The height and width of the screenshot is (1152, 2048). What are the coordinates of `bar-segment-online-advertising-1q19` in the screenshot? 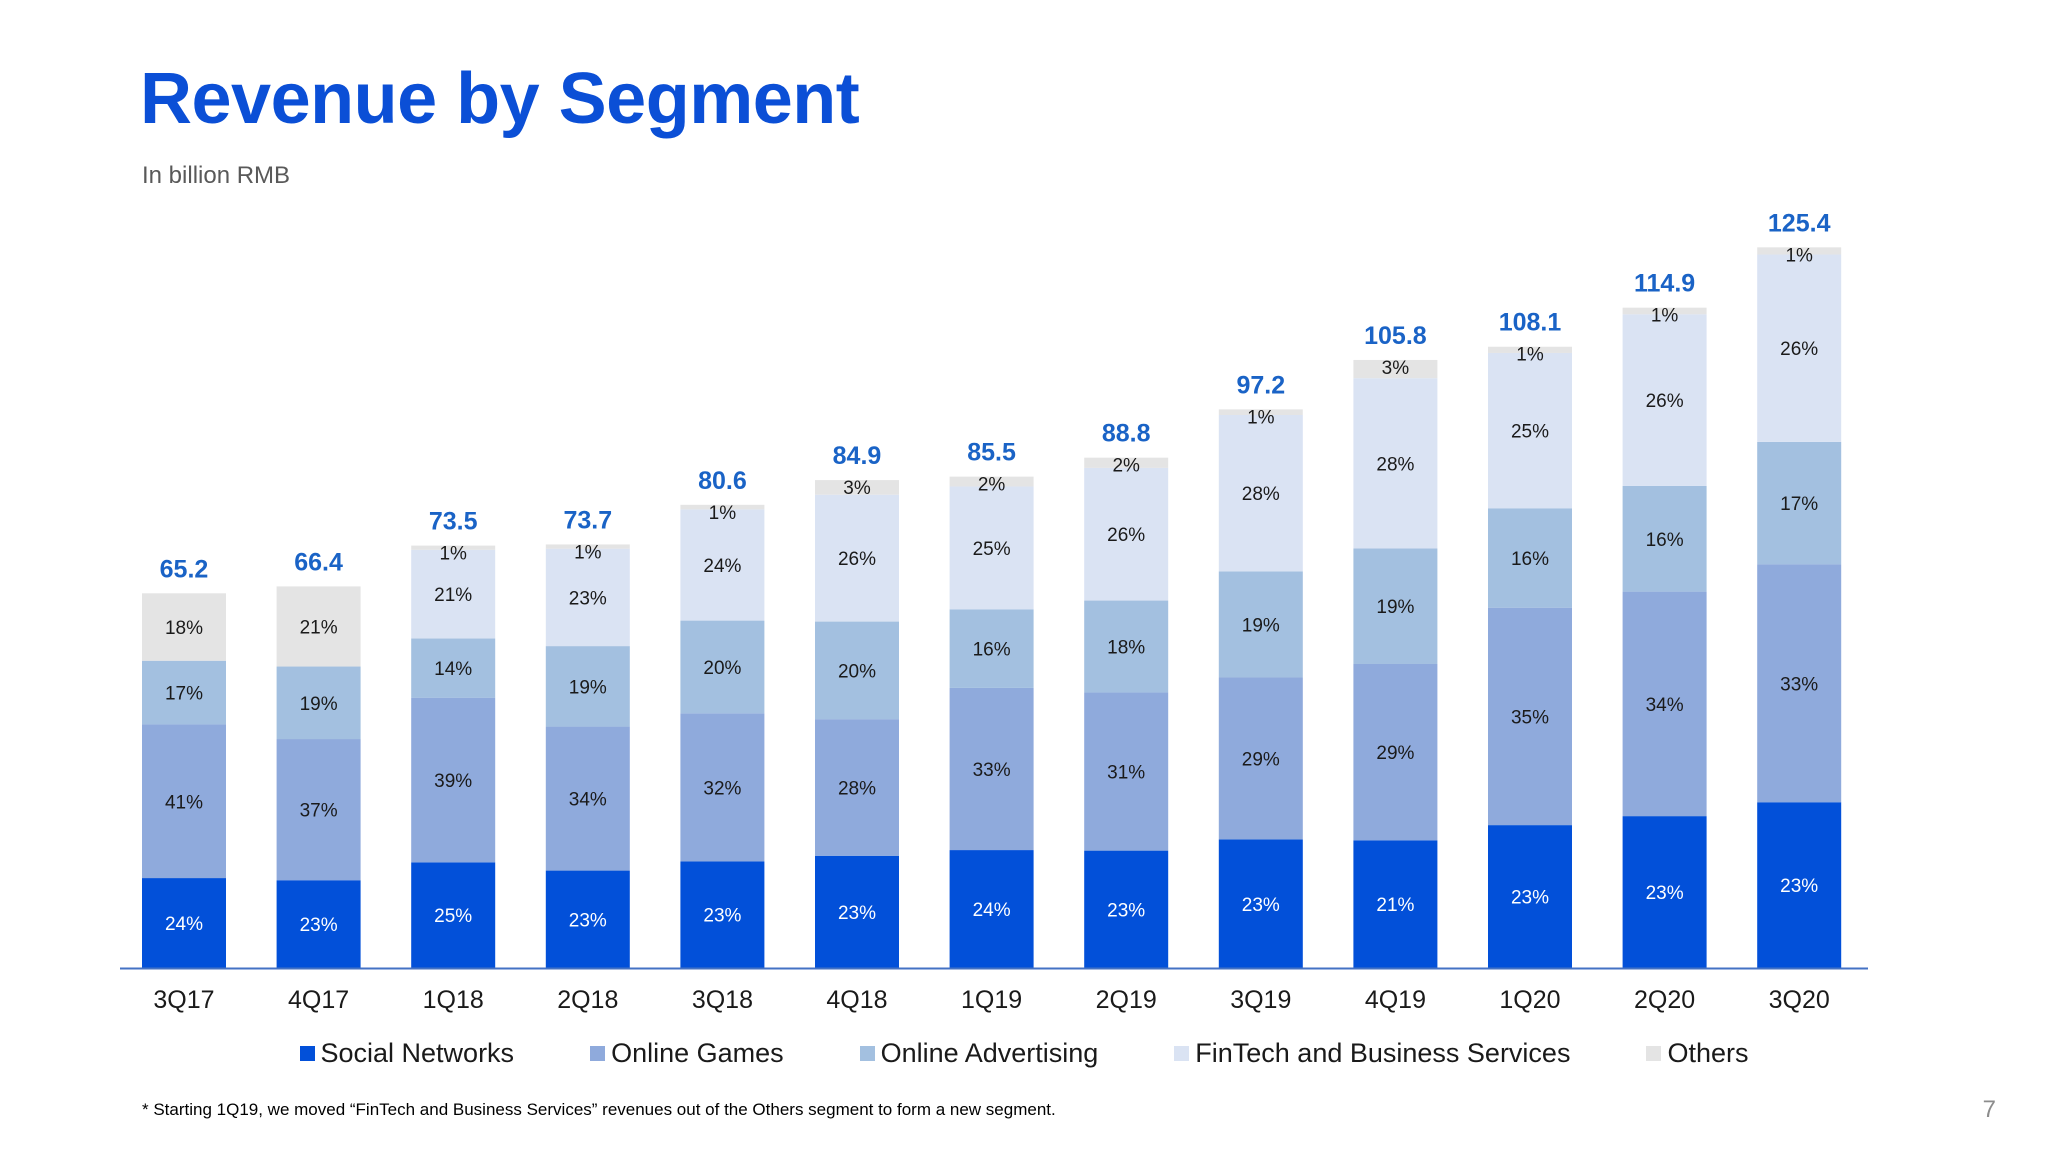 It's located at (991, 648).